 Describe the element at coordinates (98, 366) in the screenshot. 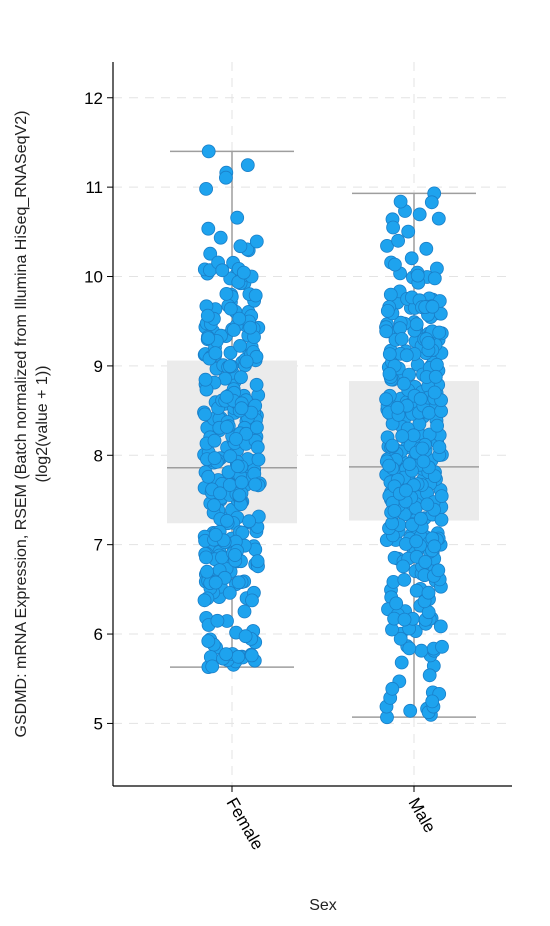

I see `y-tick-label: 9` at that location.